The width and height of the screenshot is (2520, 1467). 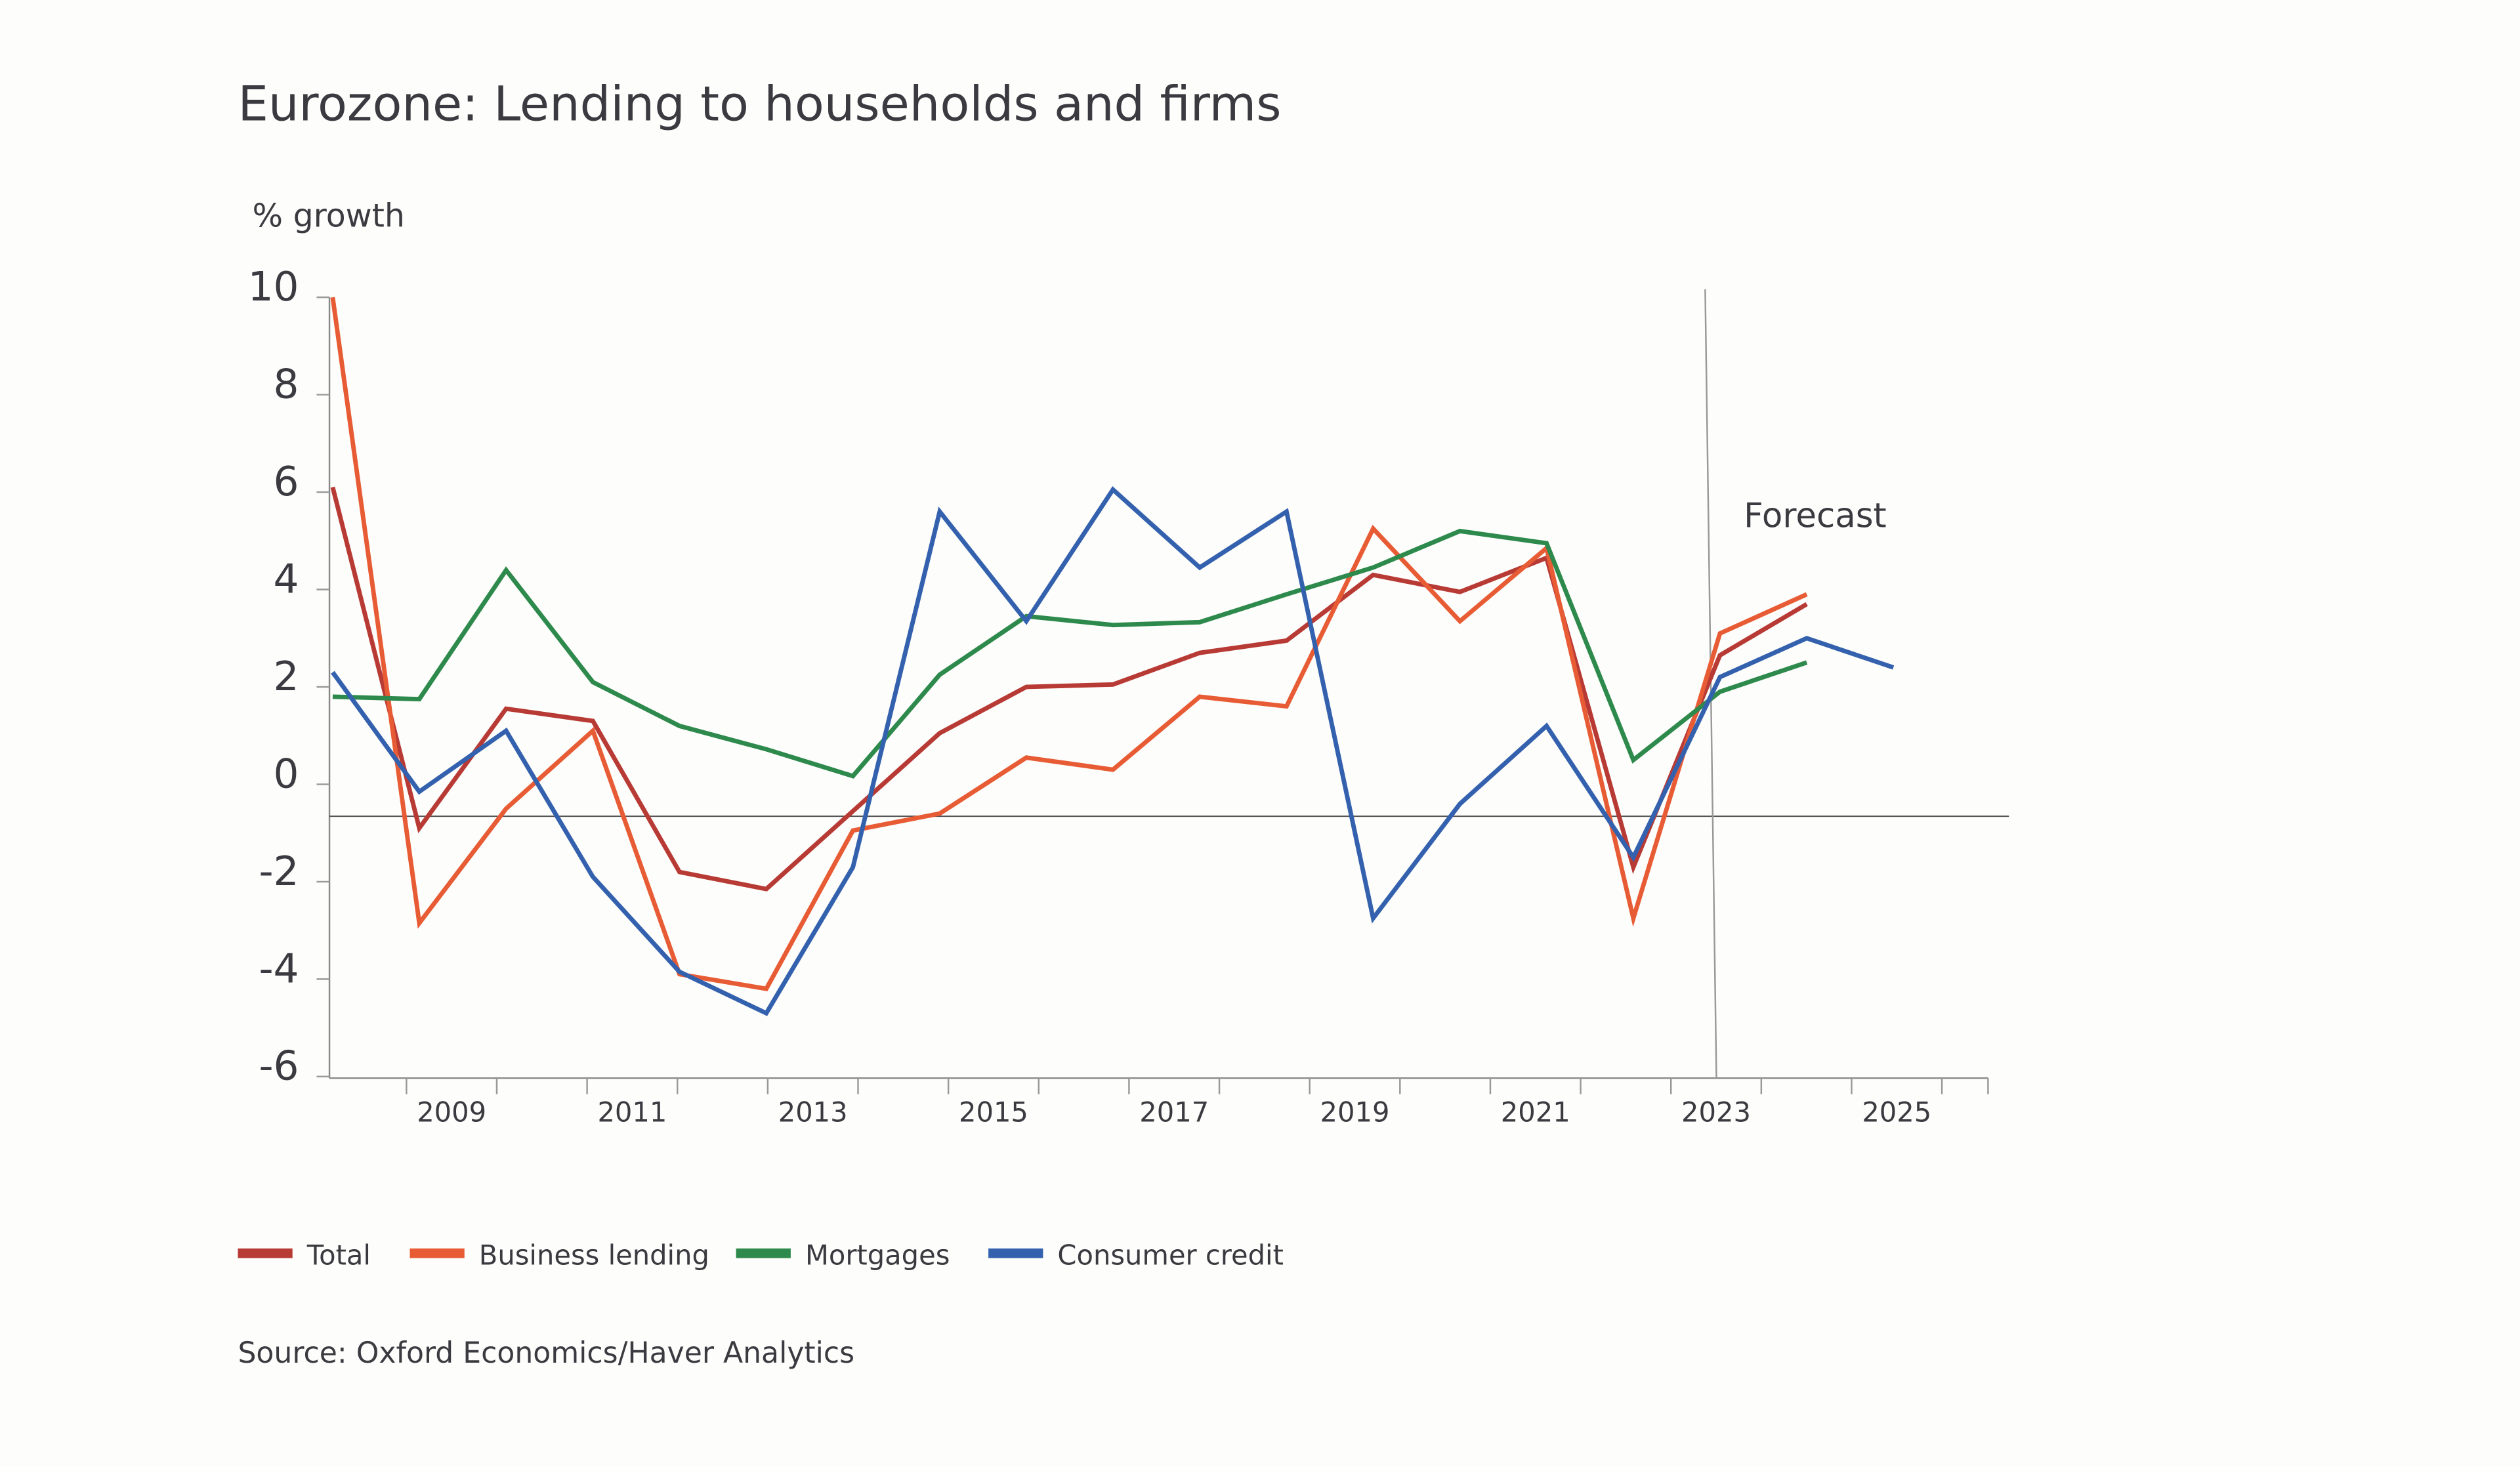 I want to click on legend-label: Total, so click(x=338, y=1255).